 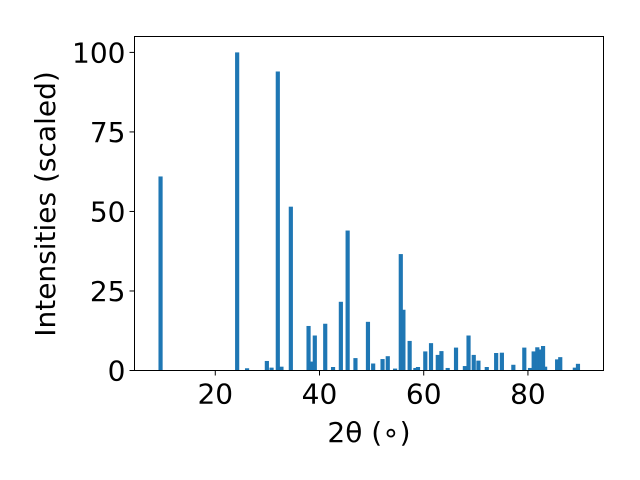 I want to click on x-tick-label: 20, so click(x=215, y=394).